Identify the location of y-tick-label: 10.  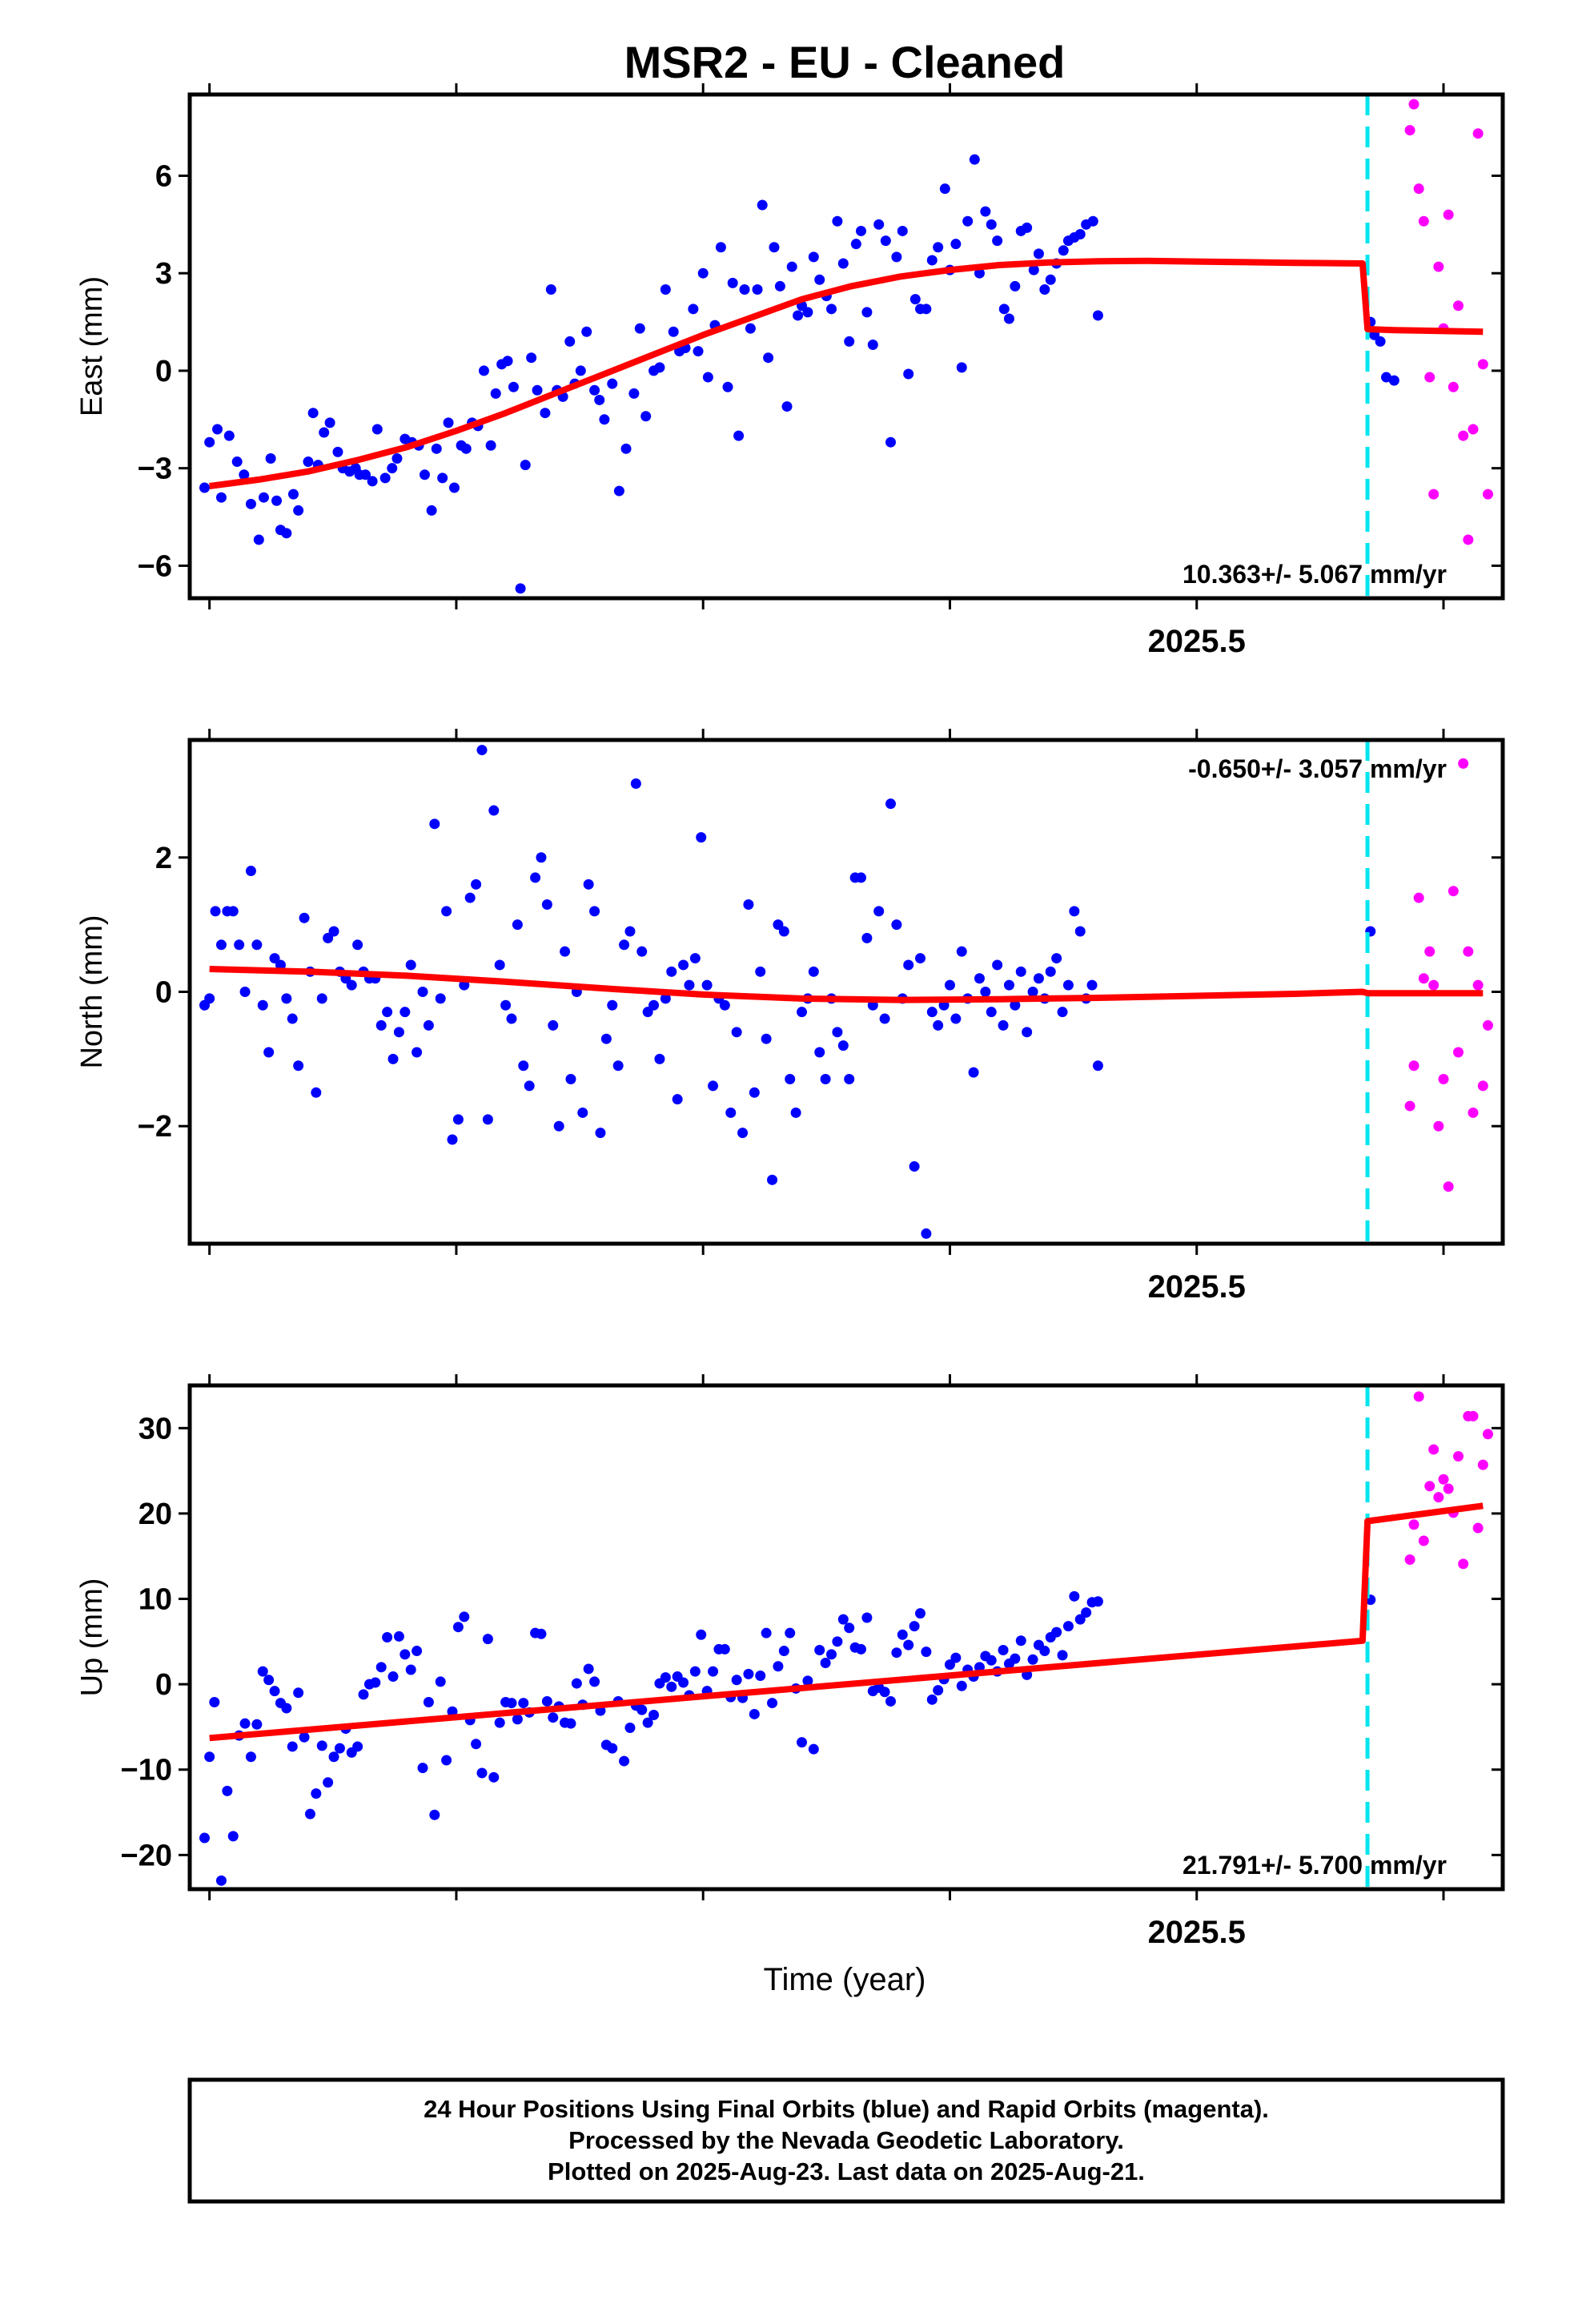
(155, 1600).